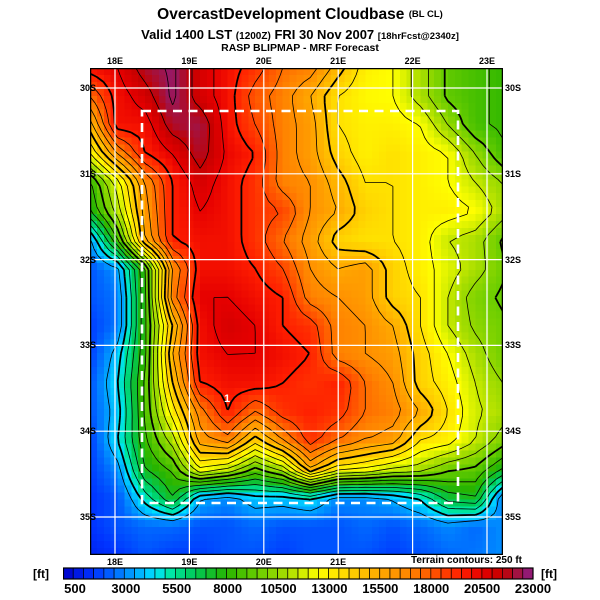 The image size is (600, 600). What do you see at coordinates (533, 588) in the screenshot?
I see `colorbar-tick-label: 23000` at bounding box center [533, 588].